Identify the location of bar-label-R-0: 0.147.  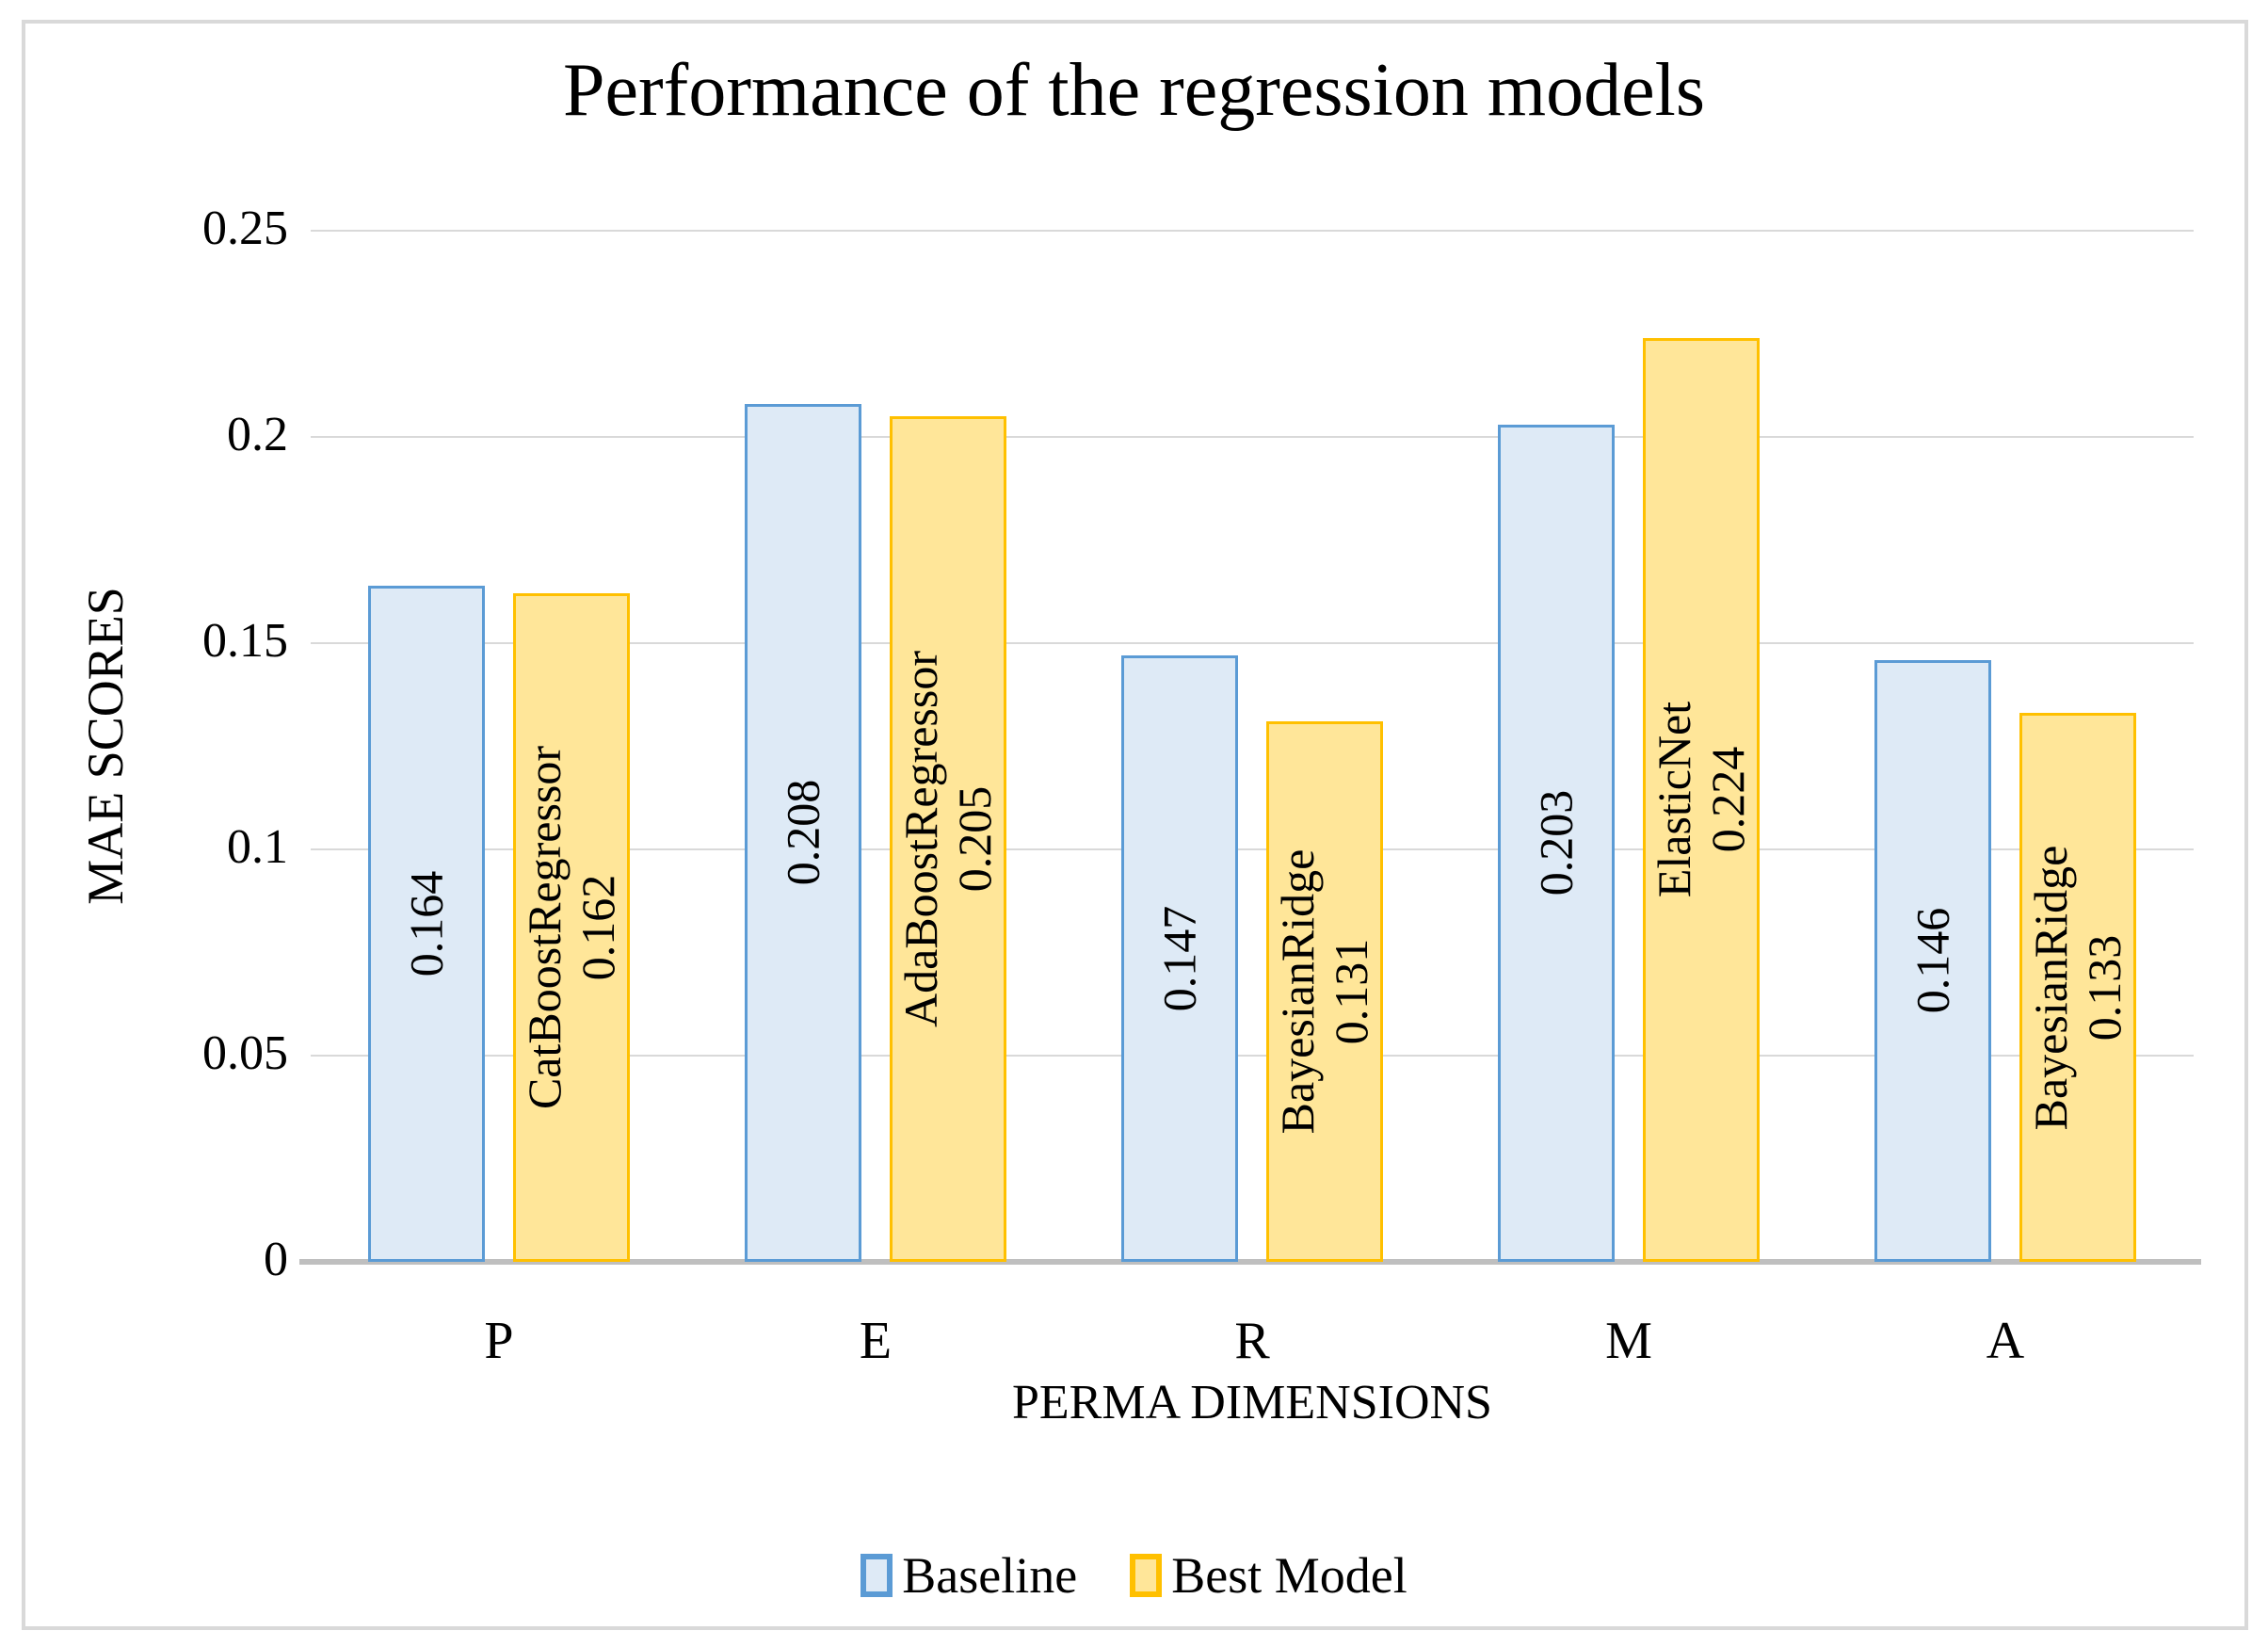
(1180, 959).